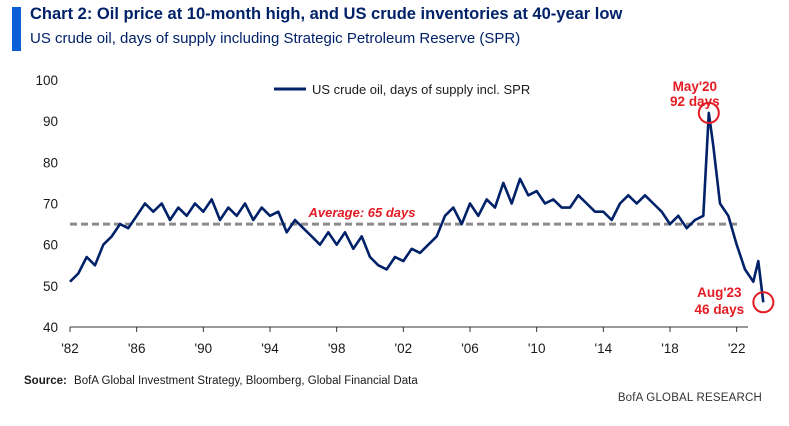 The image size is (789, 426). I want to click on source-label: Source:, so click(45, 381).